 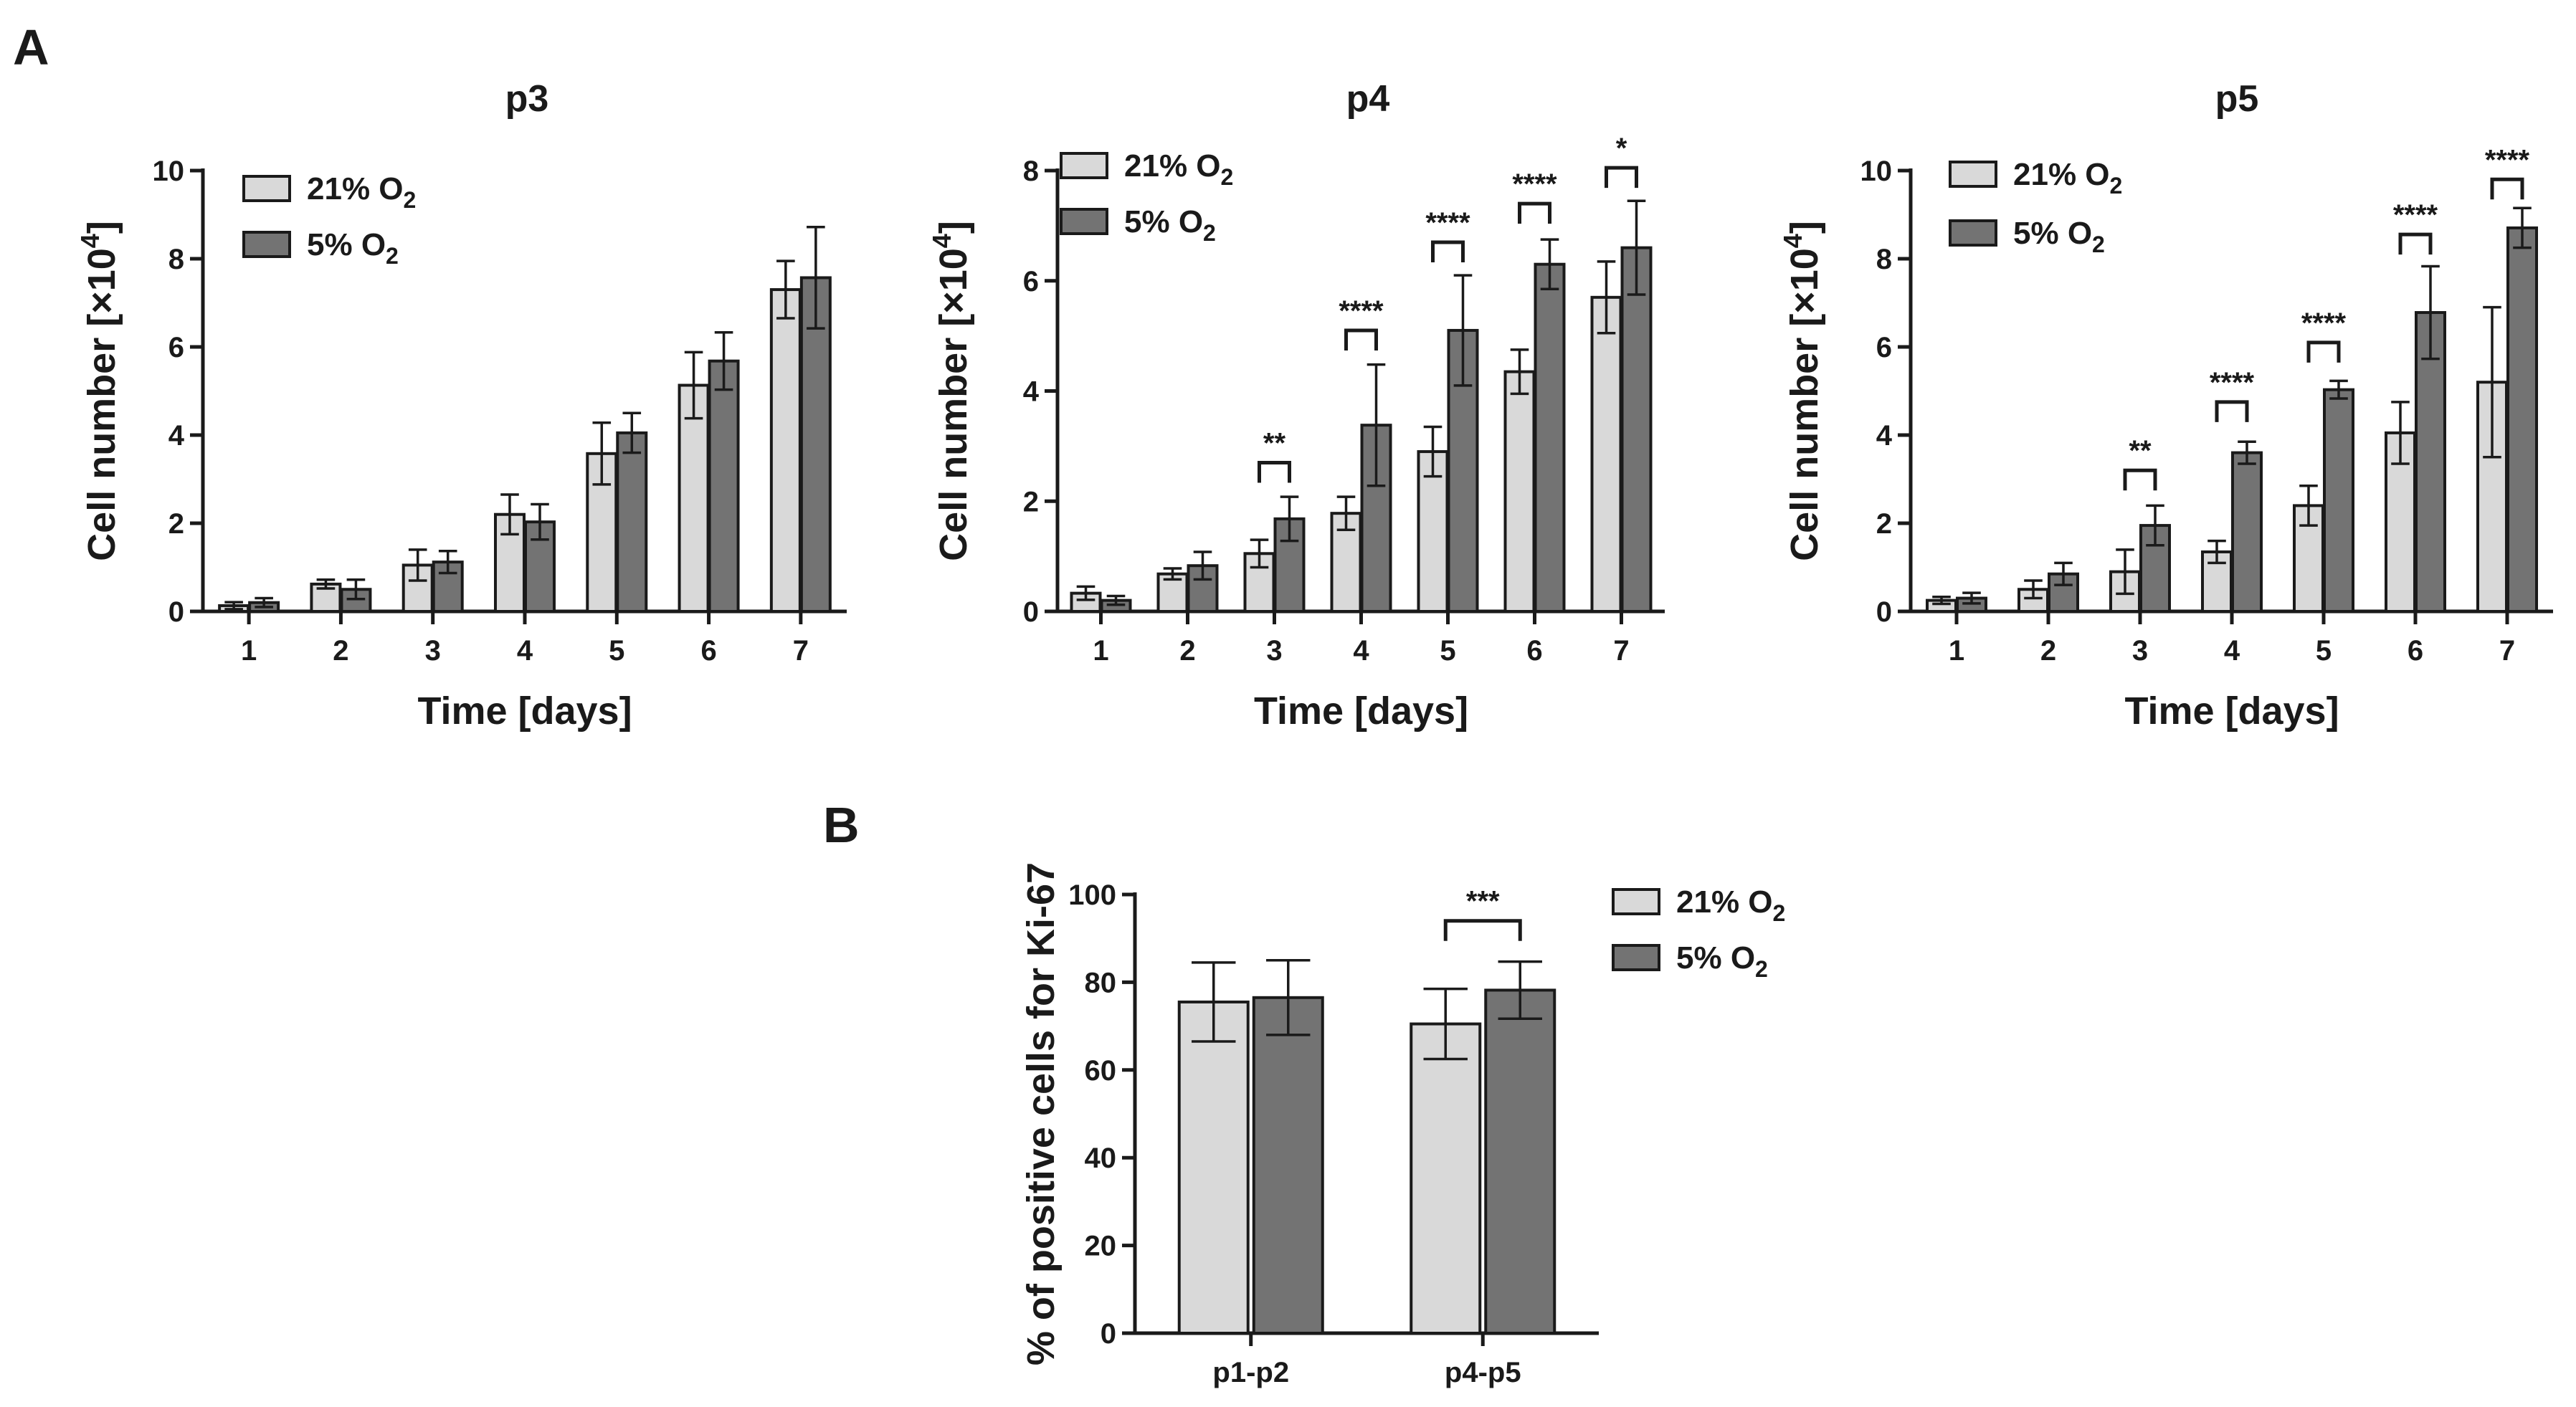 What do you see at coordinates (524, 711) in the screenshot?
I see `x-axis-title: Time [days]` at bounding box center [524, 711].